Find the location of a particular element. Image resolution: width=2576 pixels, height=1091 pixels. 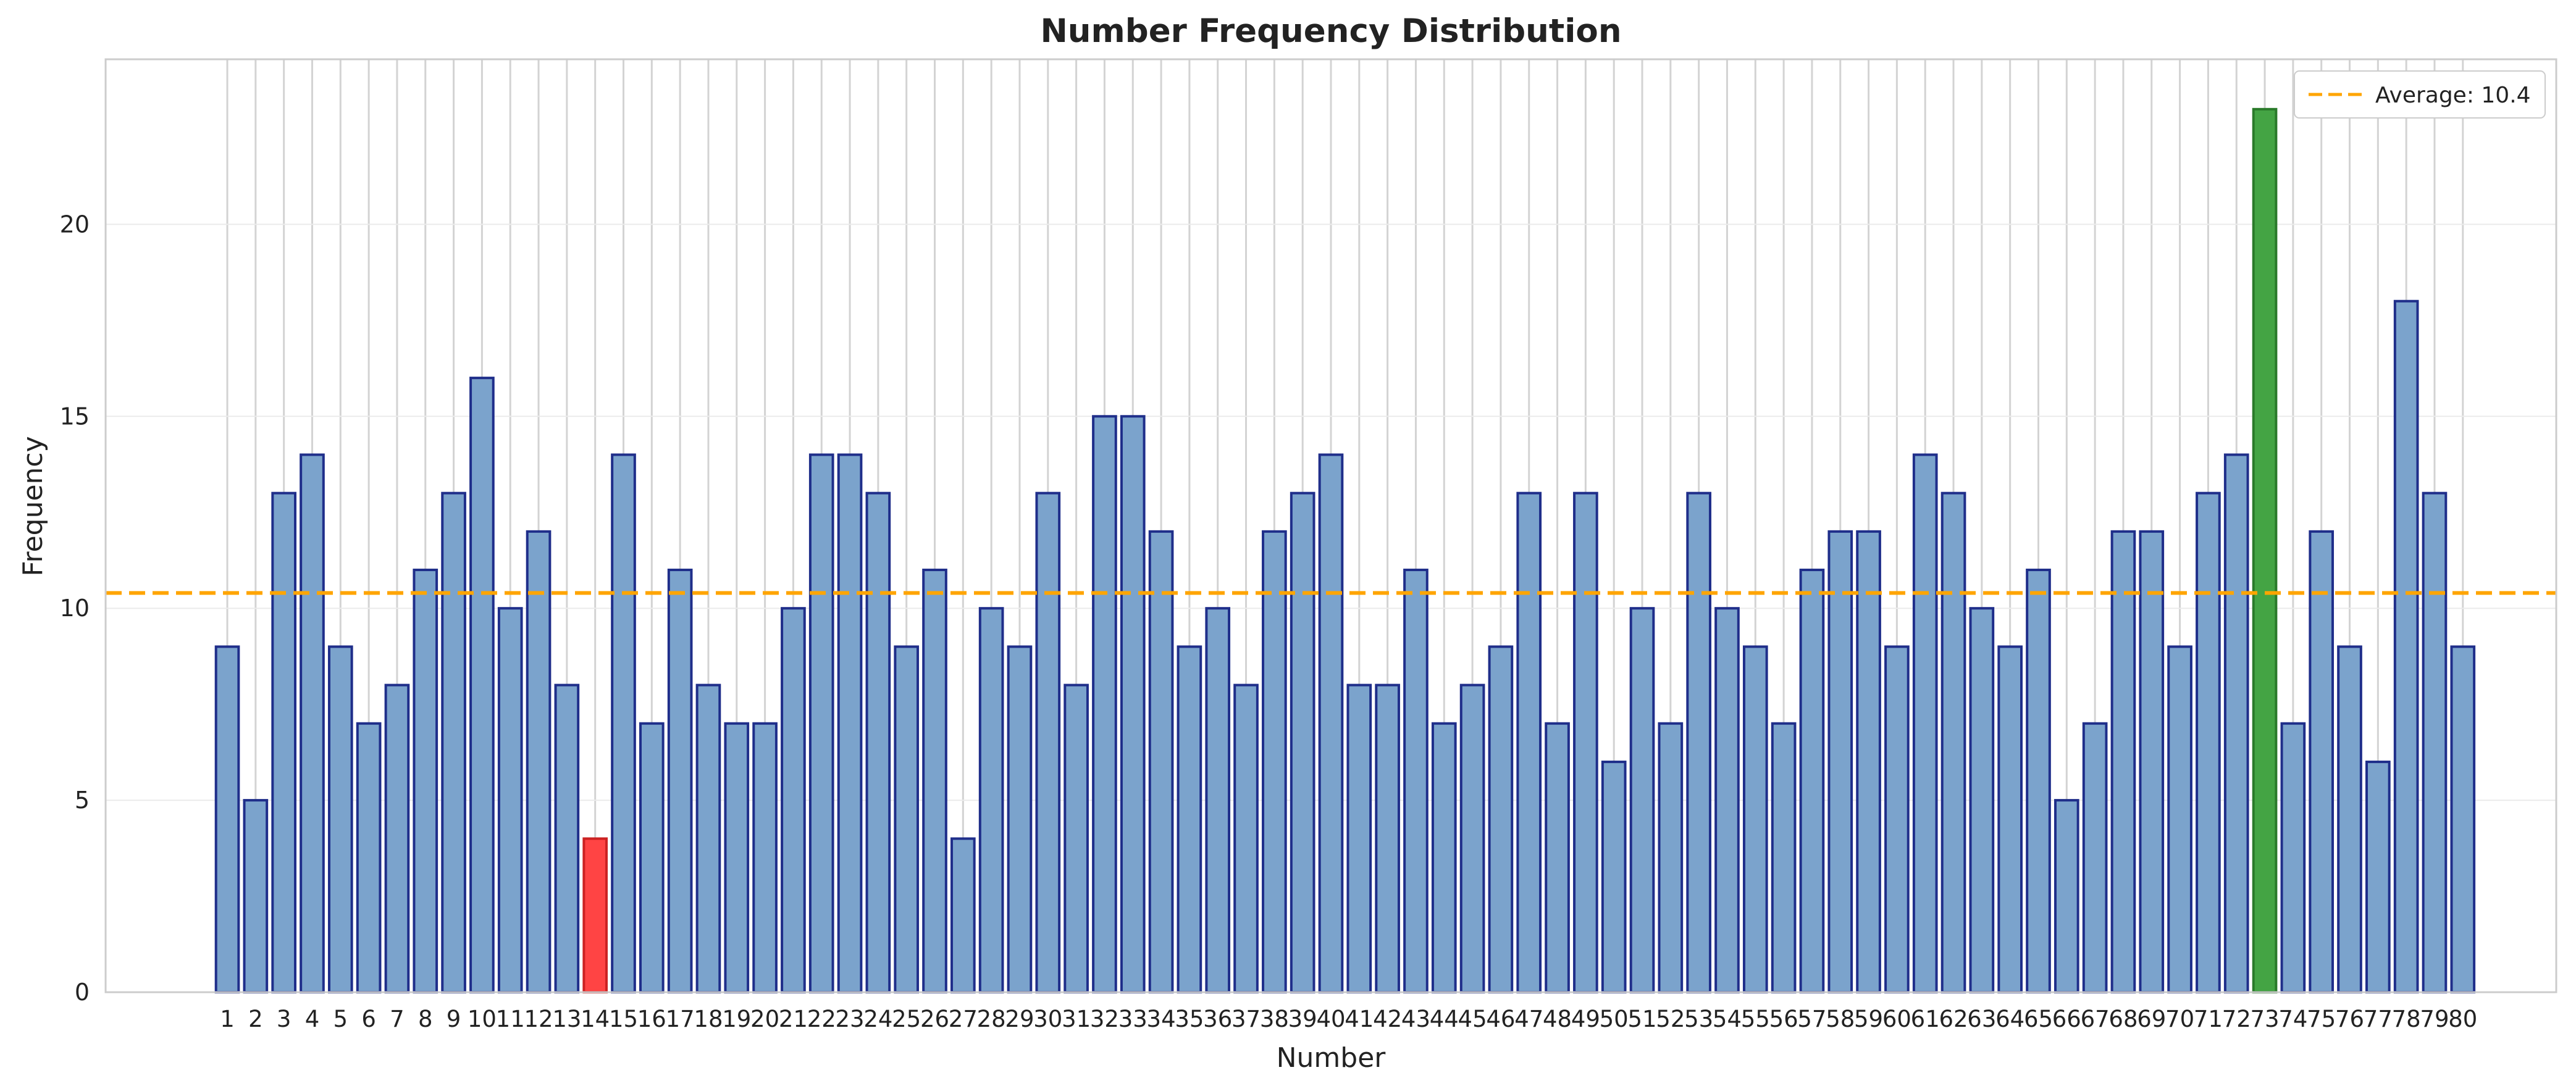

x-tick-label: 19 is located at coordinates (736, 1019).